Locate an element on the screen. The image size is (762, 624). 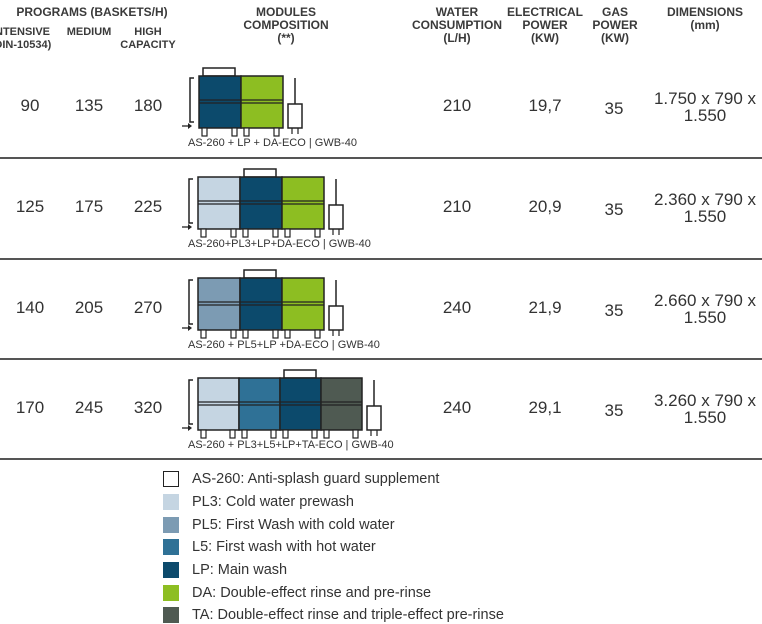
legend-item-pl3: PL3: Cold water prewash is located at coordinates (333, 502).